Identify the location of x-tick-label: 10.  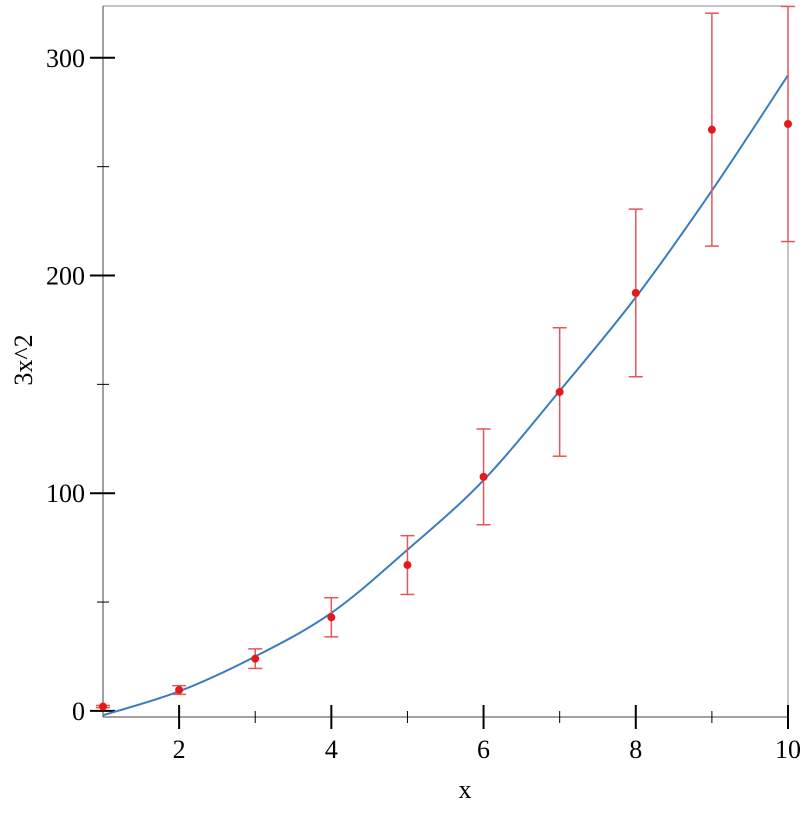
(788, 749).